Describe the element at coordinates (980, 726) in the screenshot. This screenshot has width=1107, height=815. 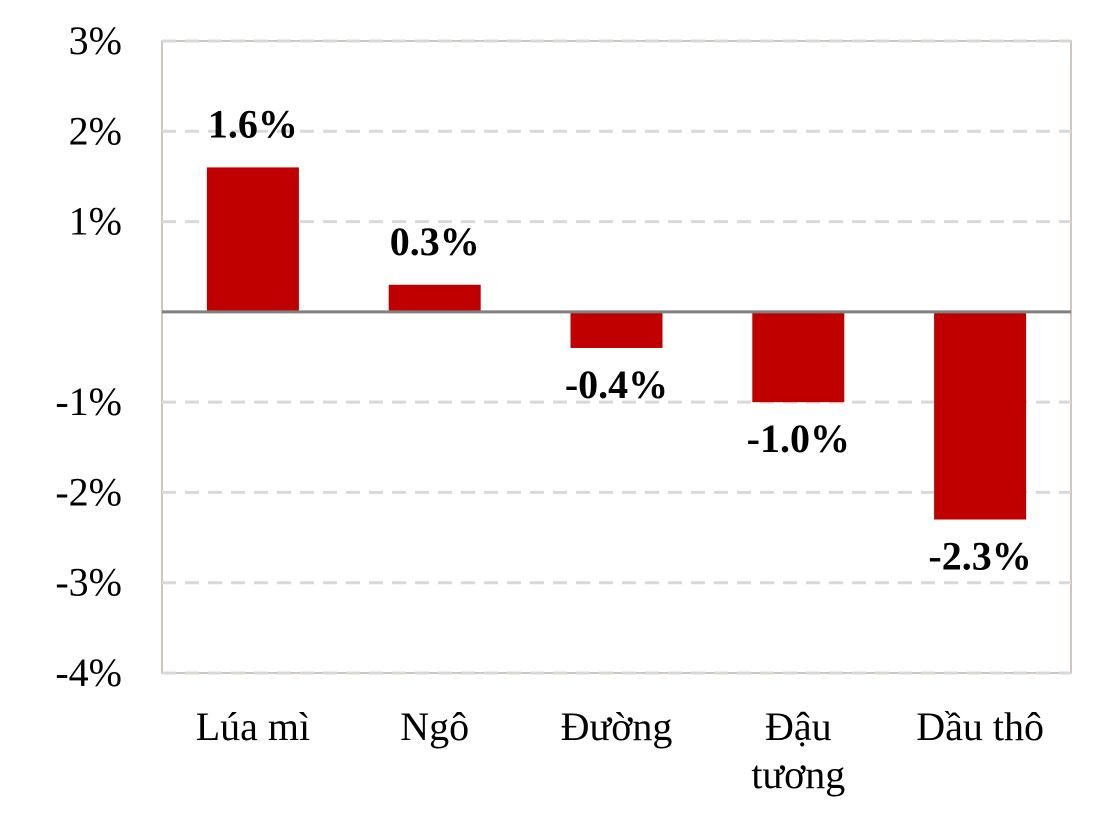
I see `x-category-label: Dầu thô` at that location.